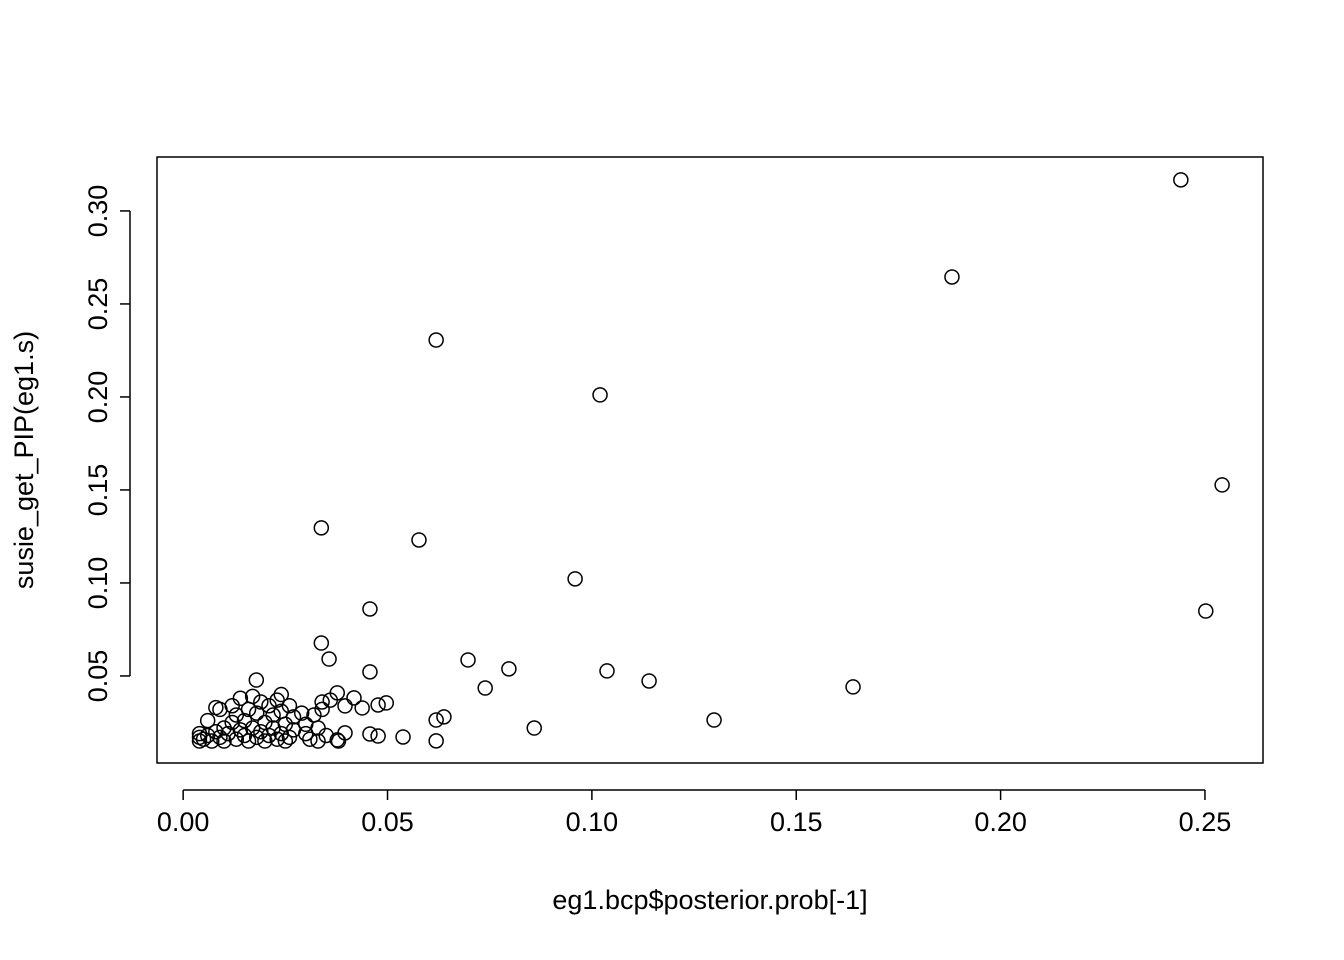 The width and height of the screenshot is (1344, 960). Describe the element at coordinates (98, 583) in the screenshot. I see `y-tick-label: 0.10` at that location.